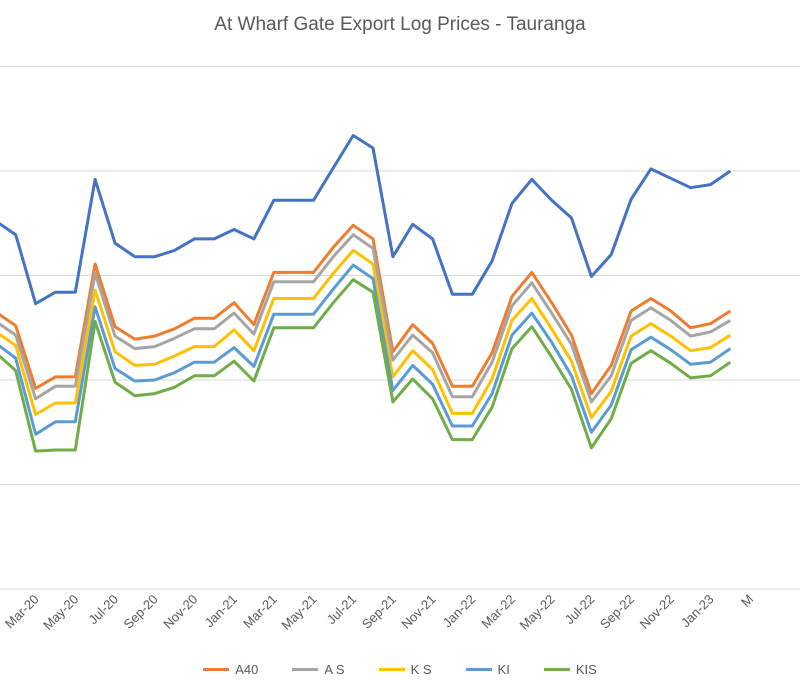  What do you see at coordinates (537, 612) in the screenshot?
I see `x-tick-label: May-22` at bounding box center [537, 612].